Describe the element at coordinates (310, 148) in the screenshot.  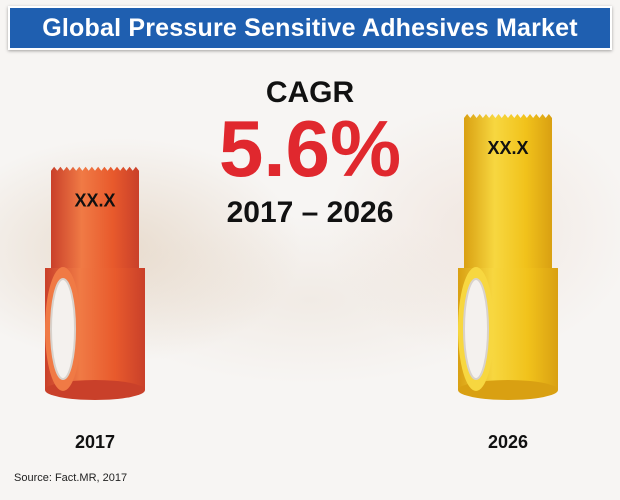
I see `cagr-value: 5.6%` at that location.